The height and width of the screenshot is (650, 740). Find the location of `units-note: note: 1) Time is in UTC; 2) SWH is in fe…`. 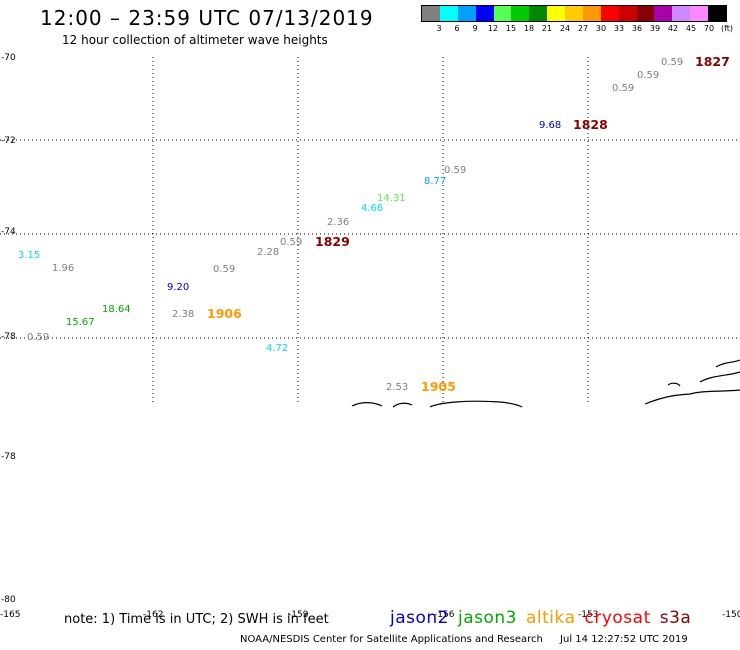

units-note: note: 1) Time is in UTC; 2) SWH is in fe… is located at coordinates (196, 619).